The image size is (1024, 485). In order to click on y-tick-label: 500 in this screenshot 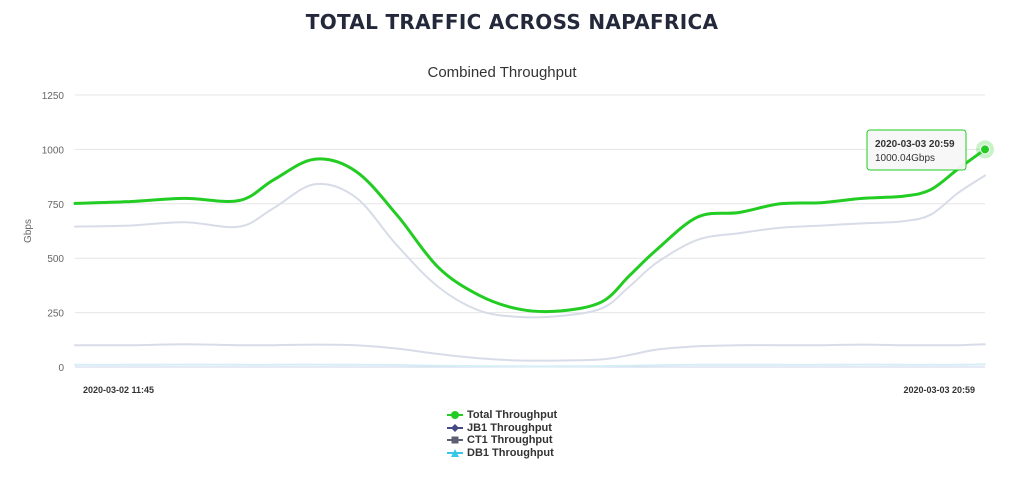, I will do `click(55, 259)`.